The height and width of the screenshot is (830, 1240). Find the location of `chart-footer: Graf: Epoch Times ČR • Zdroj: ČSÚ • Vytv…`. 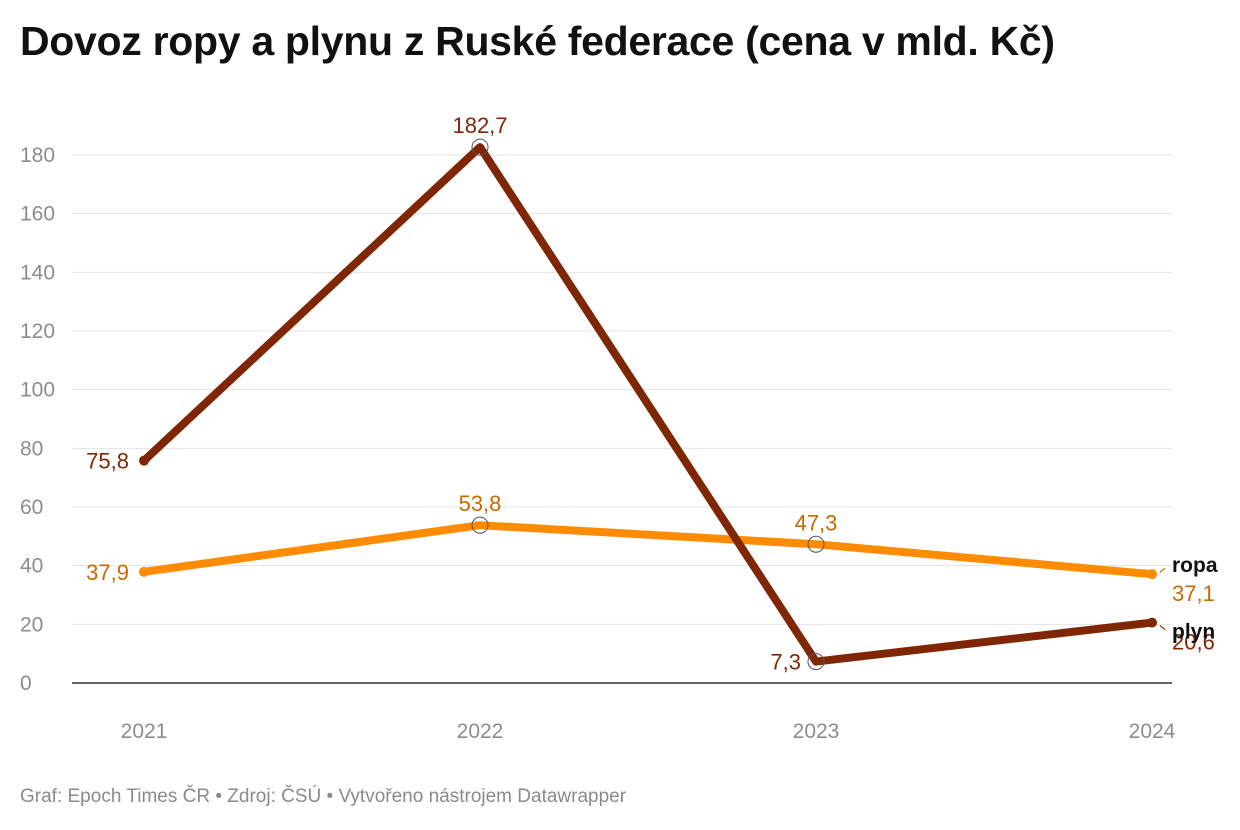

chart-footer: Graf: Epoch Times ČR • Zdroj: ČSÚ • Vytv… is located at coordinates (323, 797).